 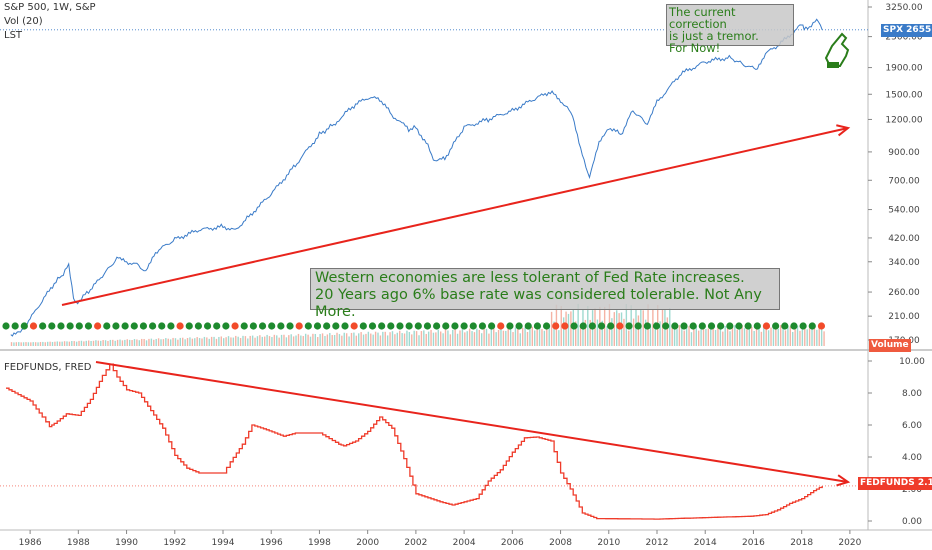 What do you see at coordinates (903, 8) in the screenshot?
I see `y-tick-label: 3250.00` at bounding box center [903, 8].